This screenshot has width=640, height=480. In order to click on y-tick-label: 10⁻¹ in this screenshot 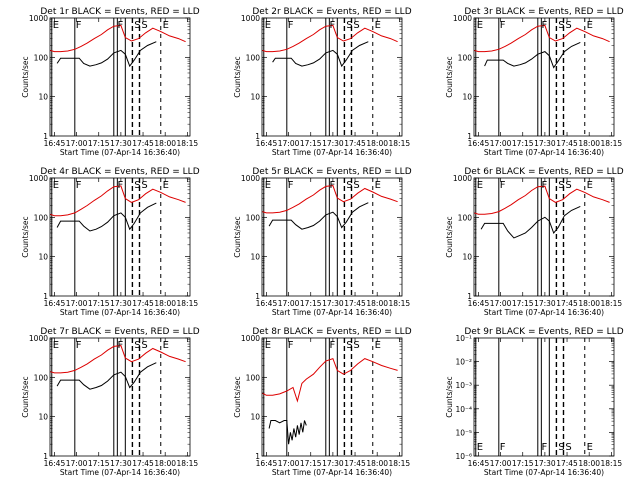, I will do `click(463, 338)`.